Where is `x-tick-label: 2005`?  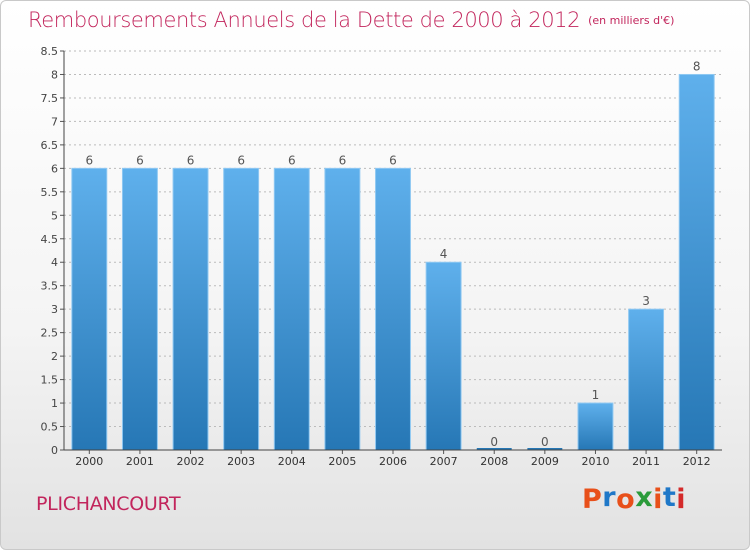
x-tick-label: 2005 is located at coordinates (342, 461).